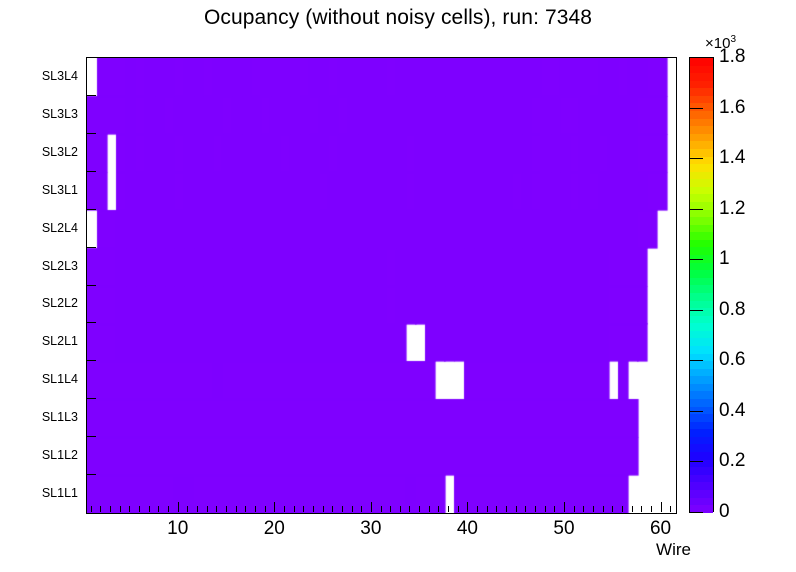 This screenshot has width=796, height=572. What do you see at coordinates (732, 461) in the screenshot?
I see `colorbar-tick-label: 0.2` at bounding box center [732, 461].